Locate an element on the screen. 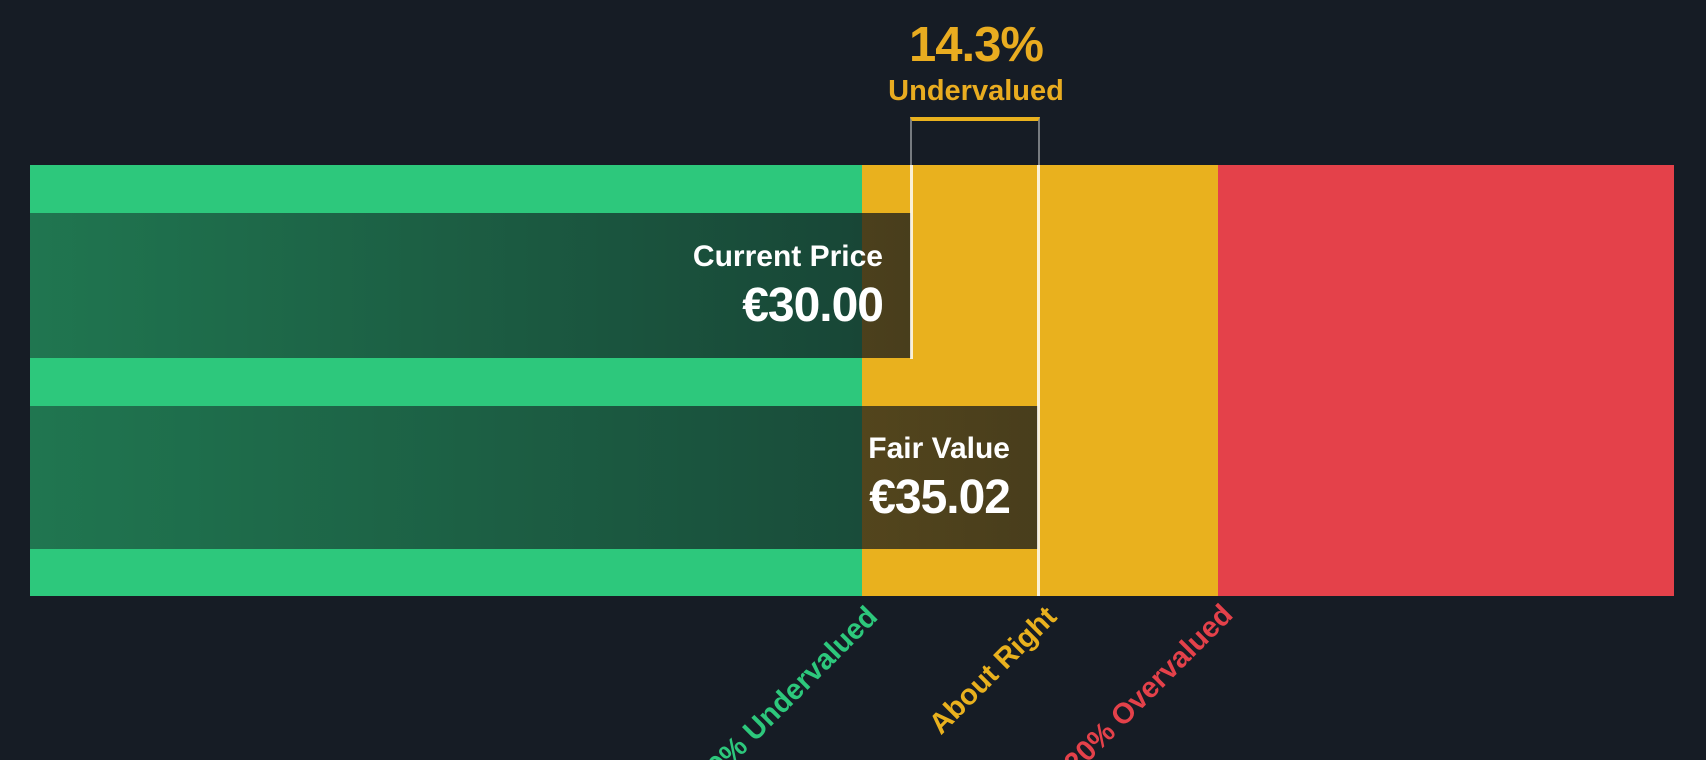  fair-value-label: Fair Value is located at coordinates (939, 448).